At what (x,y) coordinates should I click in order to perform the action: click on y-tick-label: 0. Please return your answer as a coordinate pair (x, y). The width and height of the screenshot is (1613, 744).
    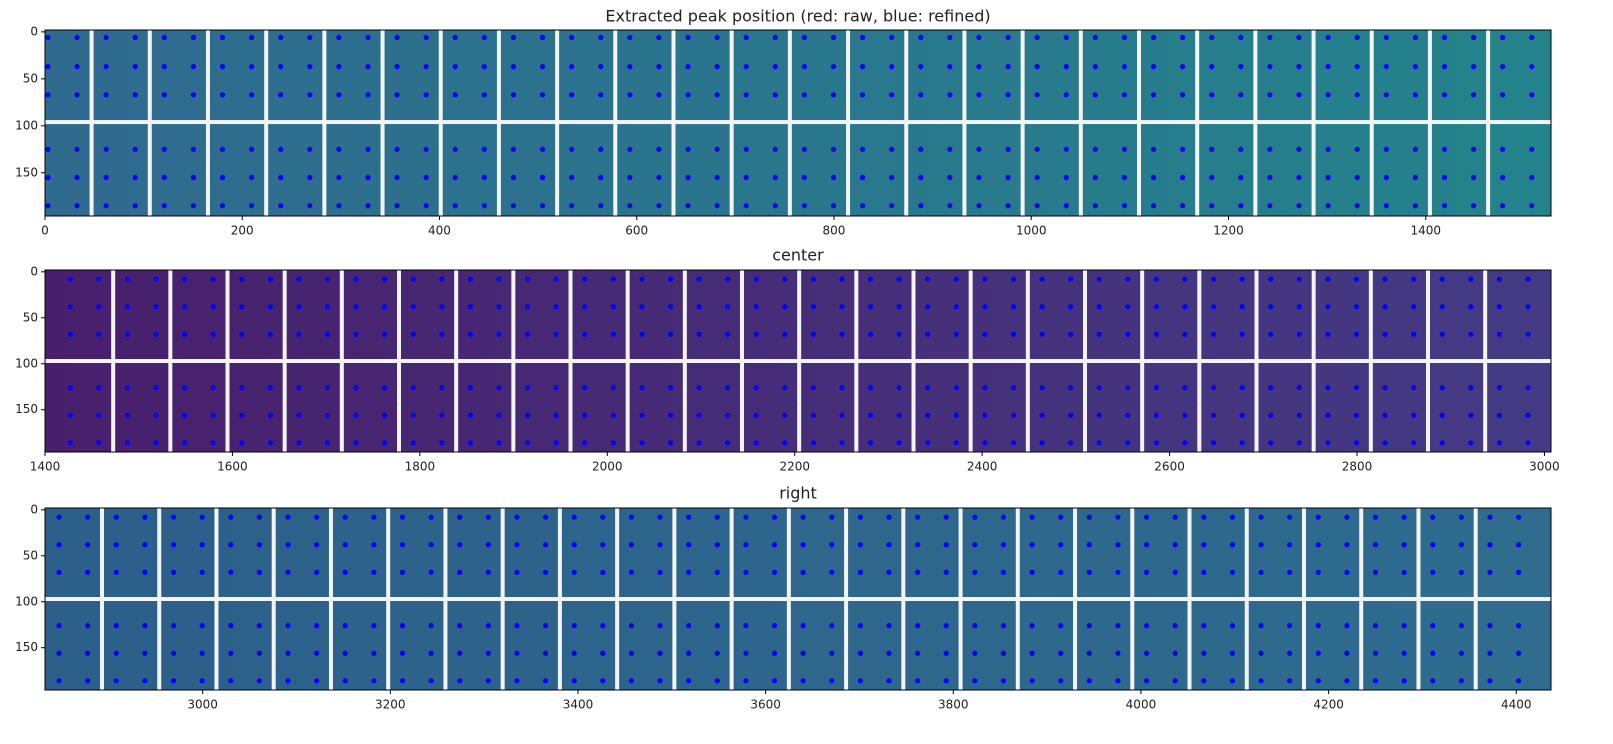
    Looking at the image, I should click on (34, 271).